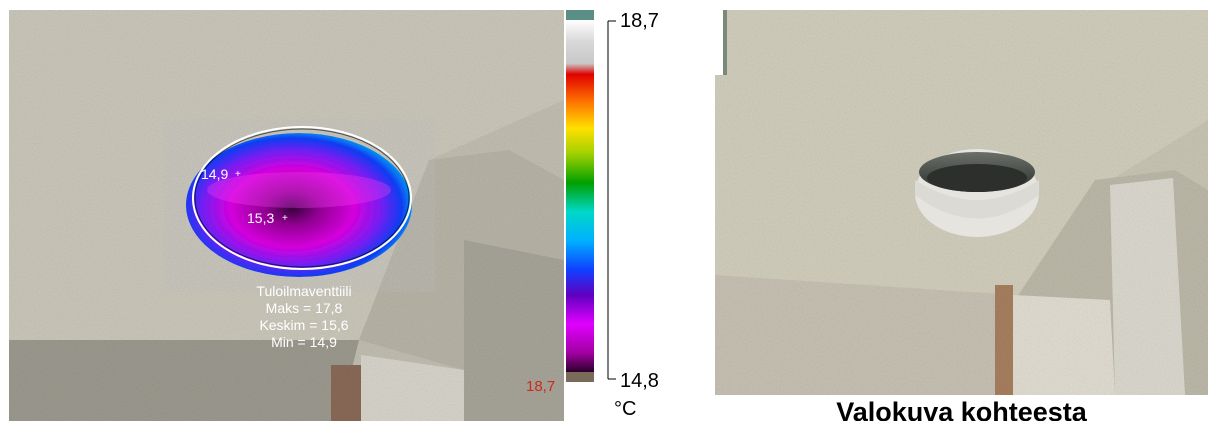  What do you see at coordinates (625, 409) in the screenshot?
I see `scale-unit-label: °C` at bounding box center [625, 409].